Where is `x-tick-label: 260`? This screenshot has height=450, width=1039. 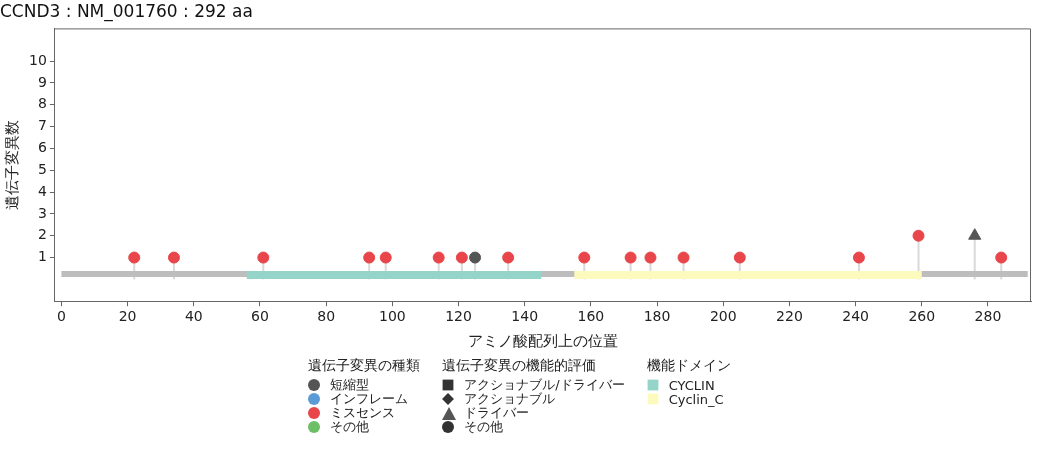
x-tick-label: 260 is located at coordinates (922, 316).